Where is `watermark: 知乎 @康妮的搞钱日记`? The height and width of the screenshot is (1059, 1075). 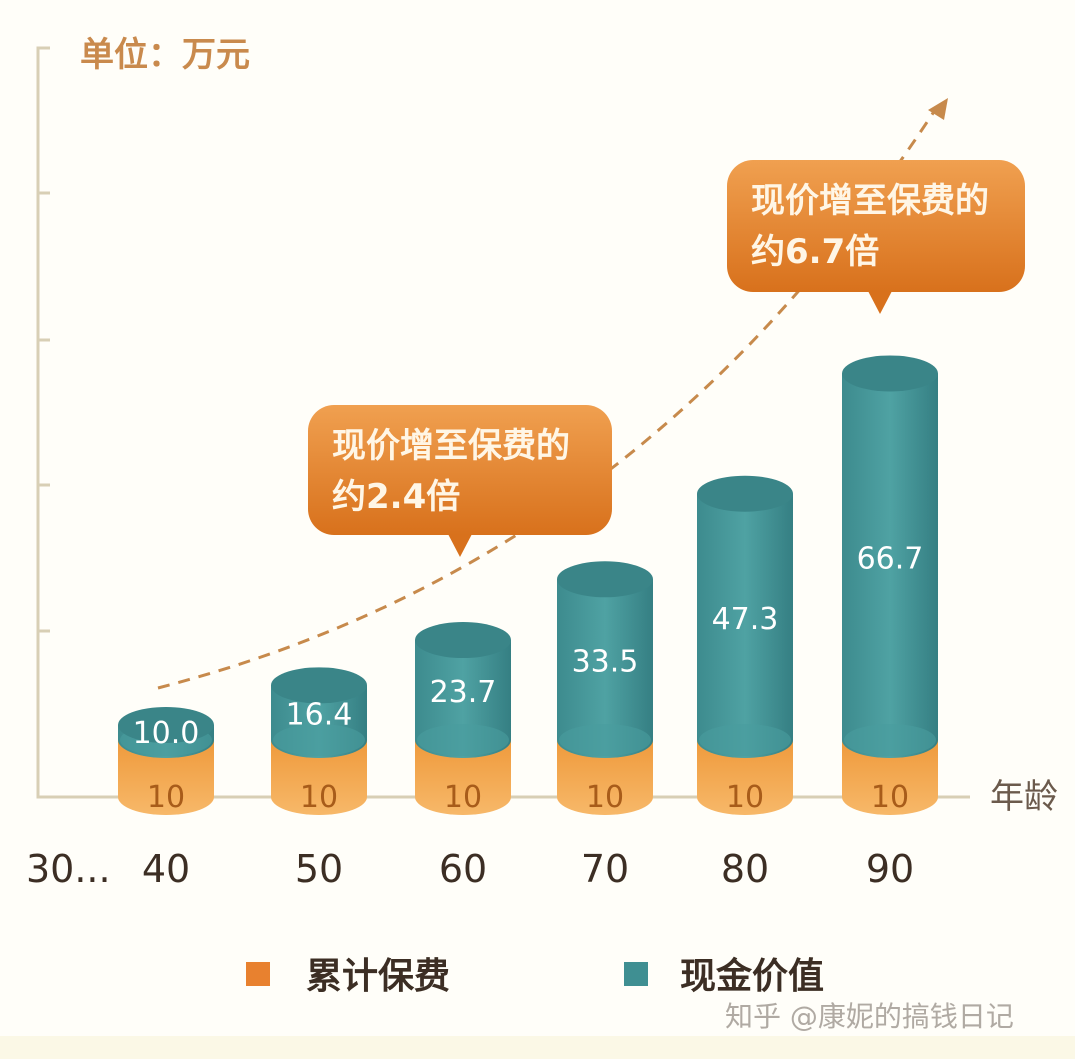 watermark: 知乎 @康妮的搞钱日记 is located at coordinates (869, 1016).